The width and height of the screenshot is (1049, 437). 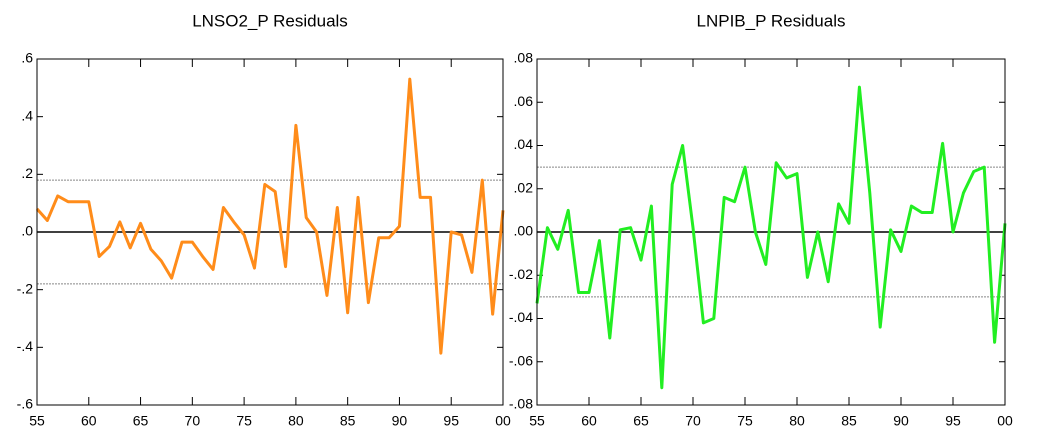 I want to click on y-tick-label: .0, so click(x=27, y=231).